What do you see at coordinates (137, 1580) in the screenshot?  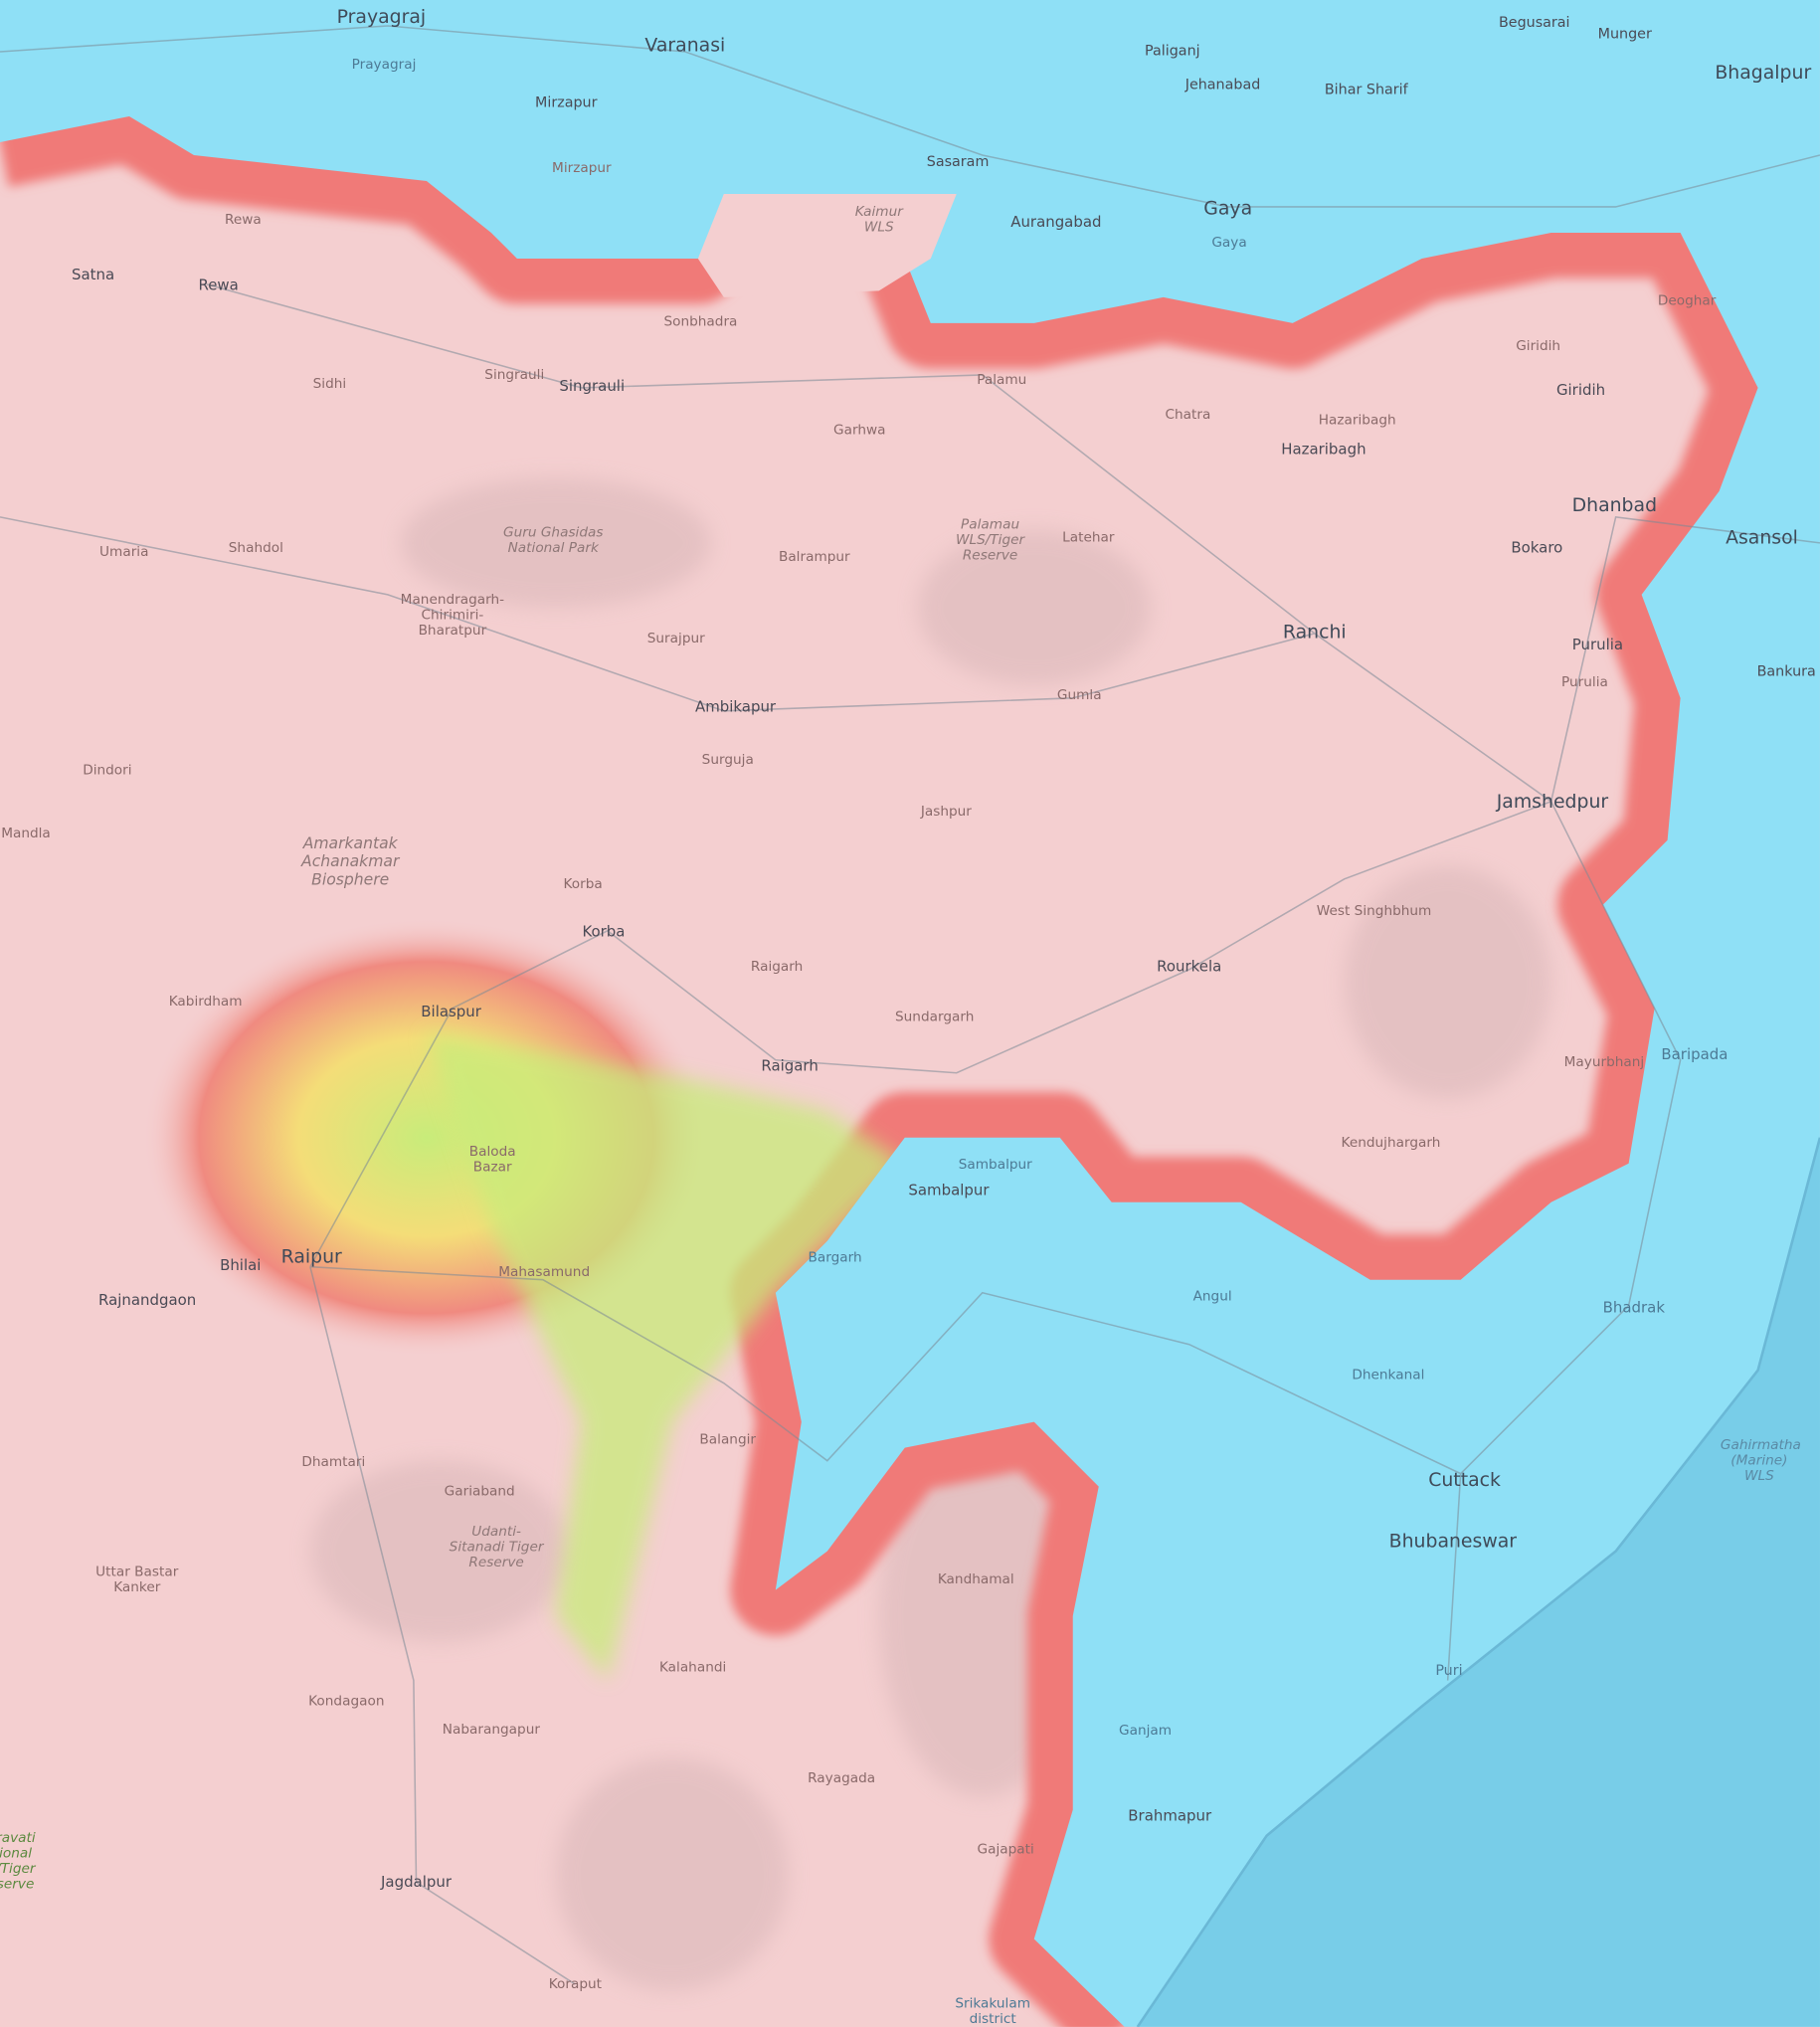 I see `district-label: Uttar Bastar Kanker` at bounding box center [137, 1580].